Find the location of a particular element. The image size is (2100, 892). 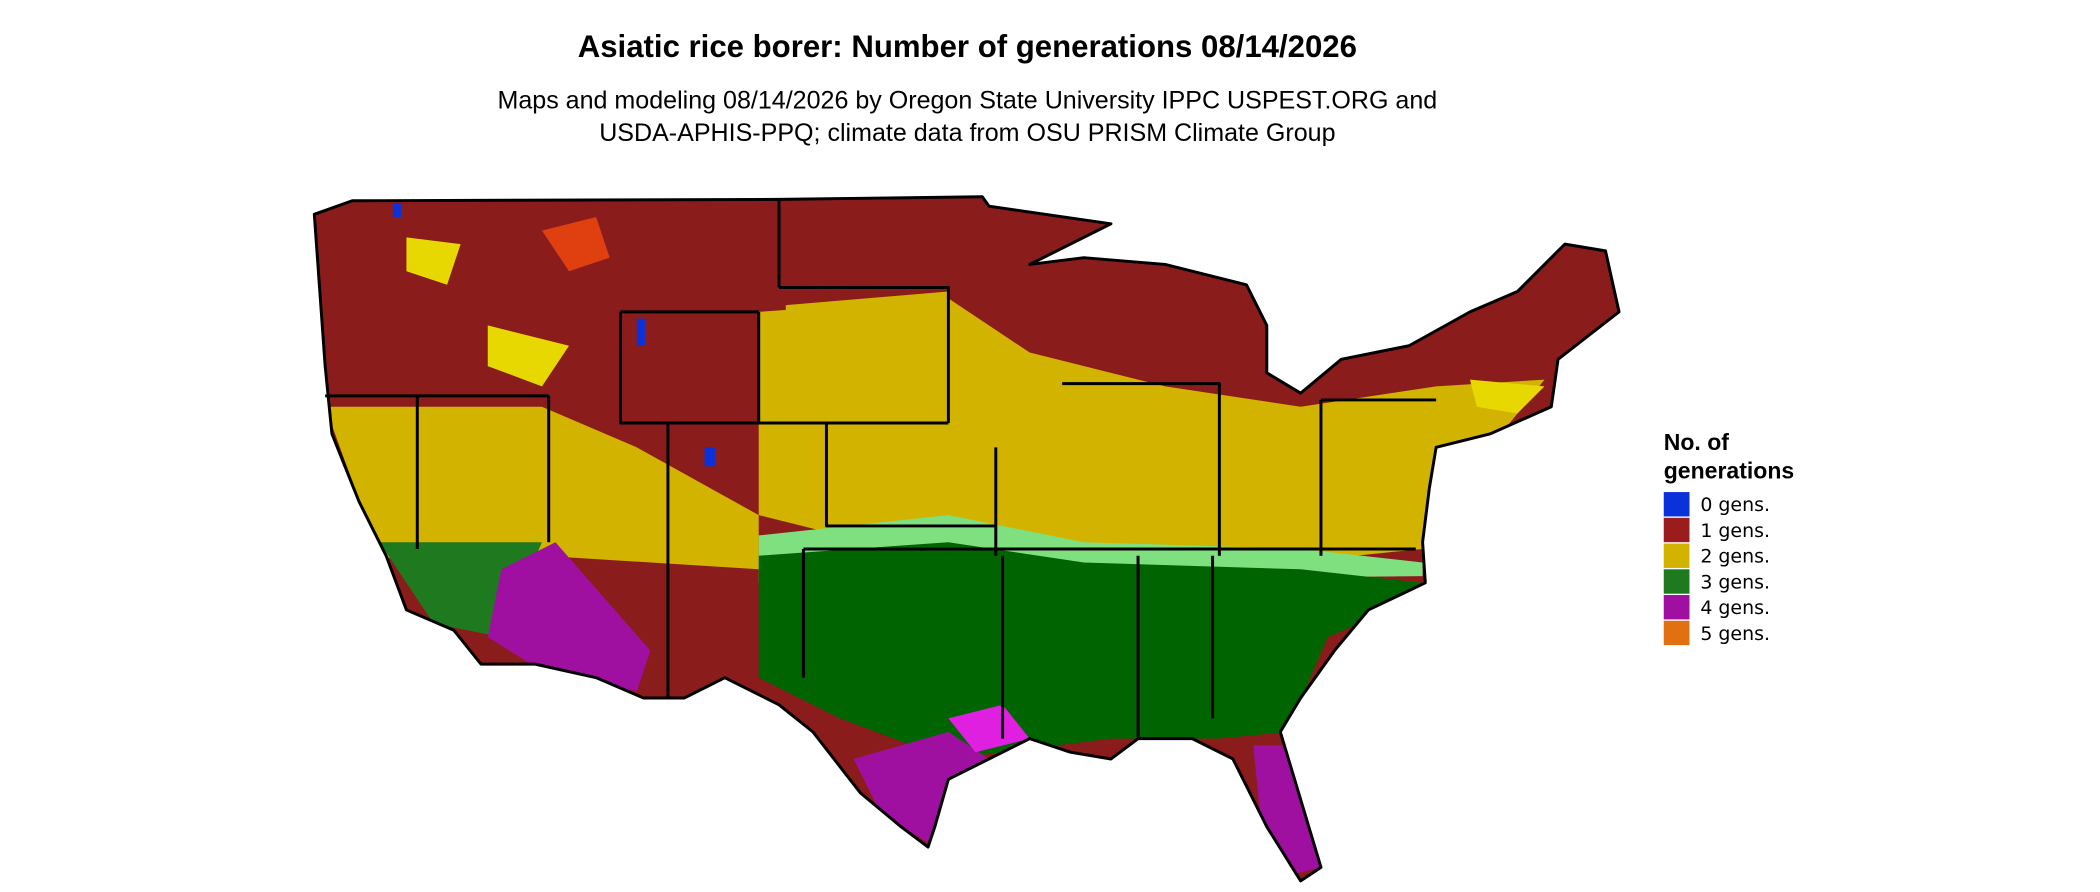

legend-label: 0 gens. is located at coordinates (1735, 505).